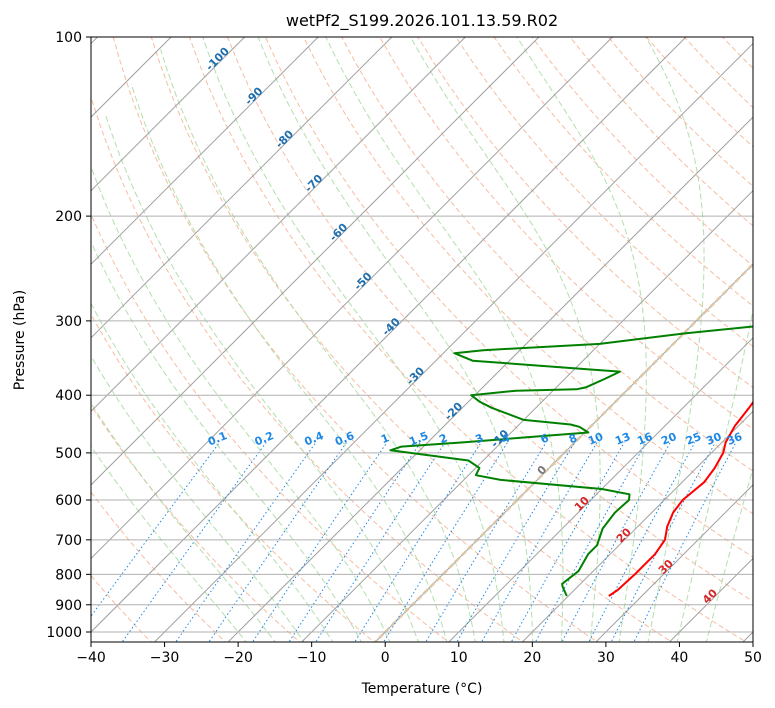 The width and height of the screenshot is (775, 708). I want to click on x-tick-label: 50, so click(753, 658).